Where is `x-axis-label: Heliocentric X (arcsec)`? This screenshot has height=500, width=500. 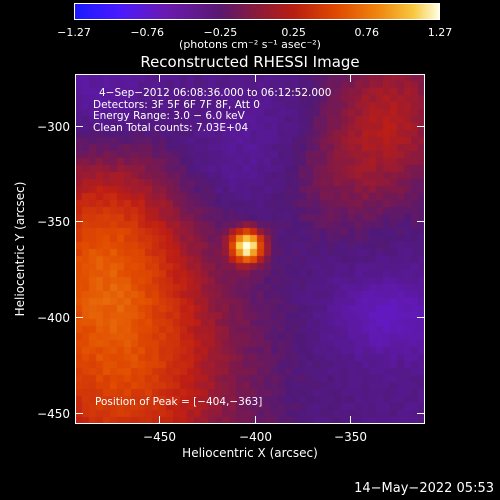
x-axis-label: Heliocentric X (arcsec) is located at coordinates (250, 453).